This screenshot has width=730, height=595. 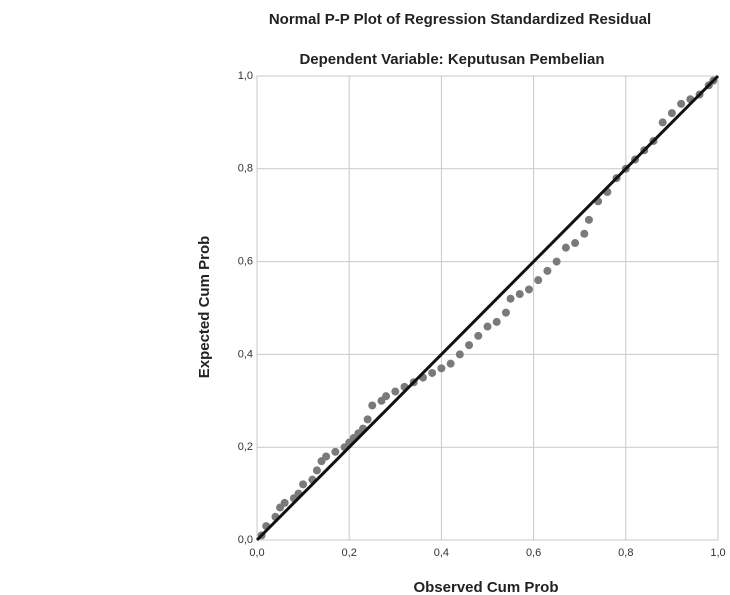 I want to click on y-tick-label: 0,0, so click(x=245, y=540).